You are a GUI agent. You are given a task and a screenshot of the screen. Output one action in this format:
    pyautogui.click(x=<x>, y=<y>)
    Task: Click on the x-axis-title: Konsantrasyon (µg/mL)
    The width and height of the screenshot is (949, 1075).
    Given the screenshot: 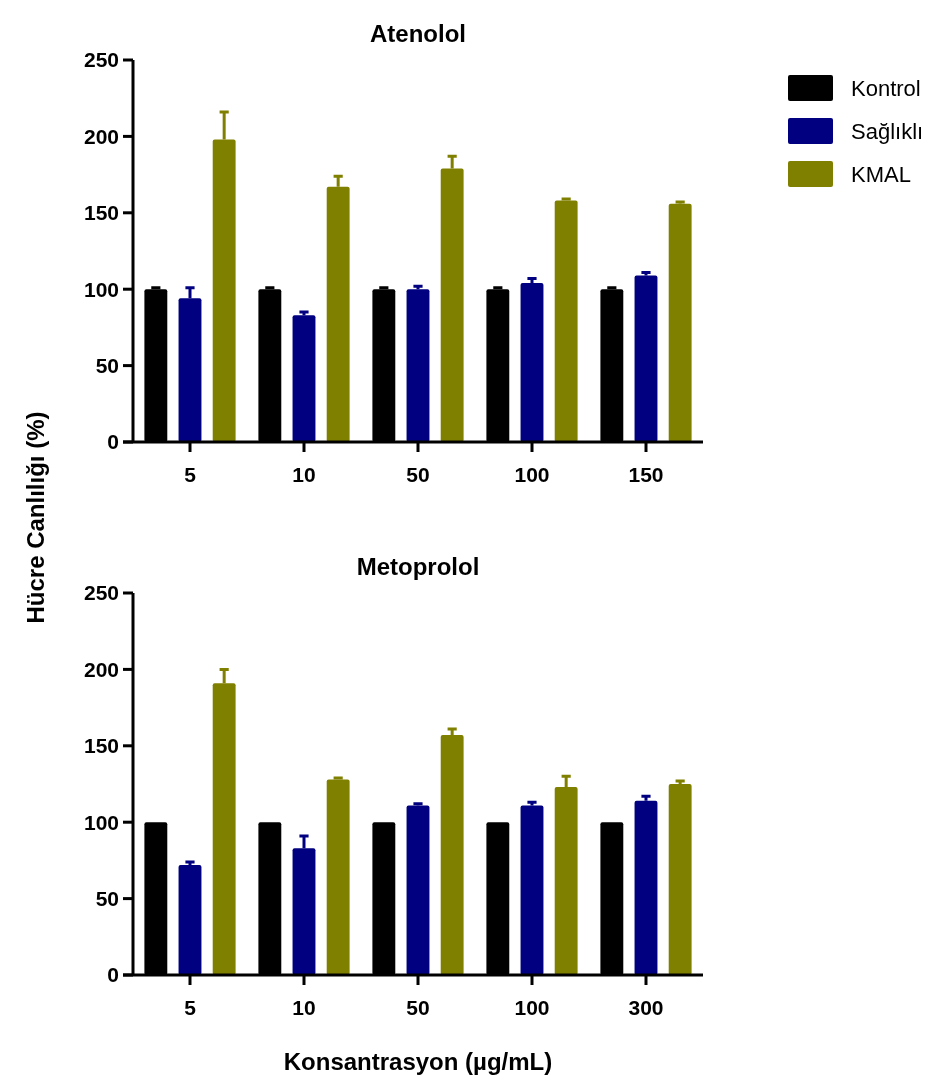 What is the action you would take?
    pyautogui.click(x=418, y=1061)
    